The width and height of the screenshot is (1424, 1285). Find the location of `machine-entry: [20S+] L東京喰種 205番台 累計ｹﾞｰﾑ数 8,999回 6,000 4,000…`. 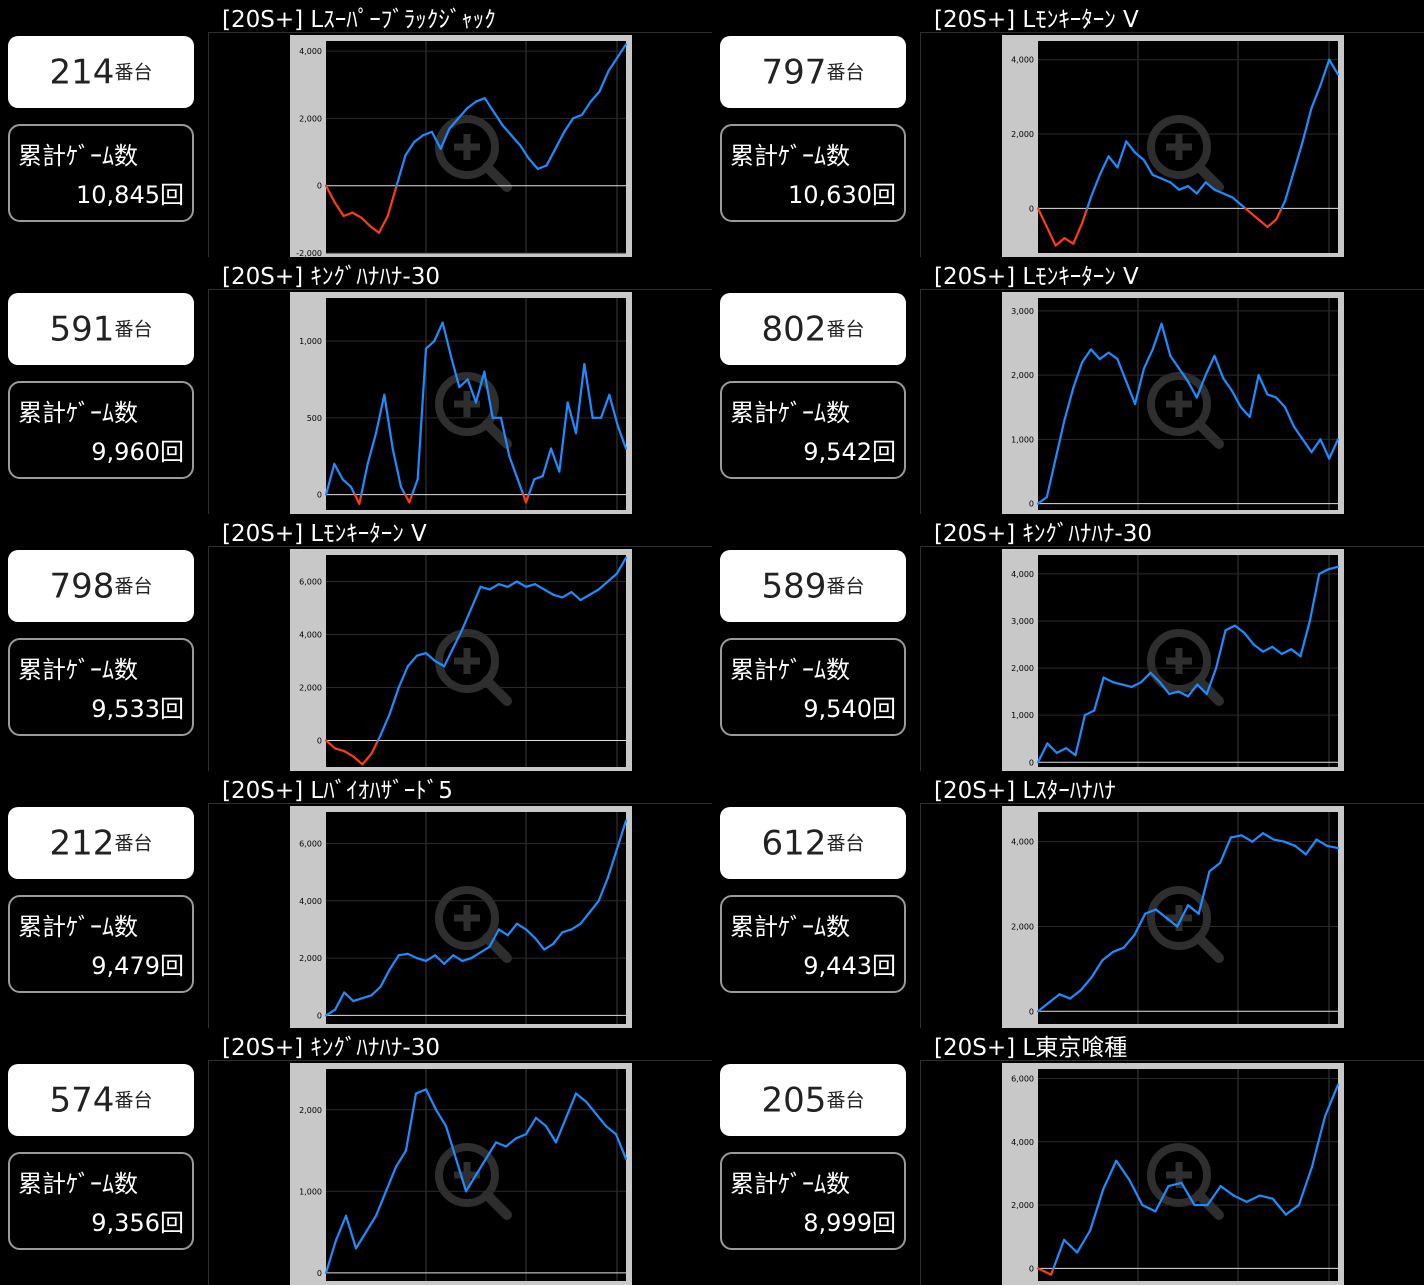

machine-entry: [20S+] L東京喰種 205番台 累計ｹﾞｰﾑ数 8,999回 6,000 4,000… is located at coordinates (1068, 1156).